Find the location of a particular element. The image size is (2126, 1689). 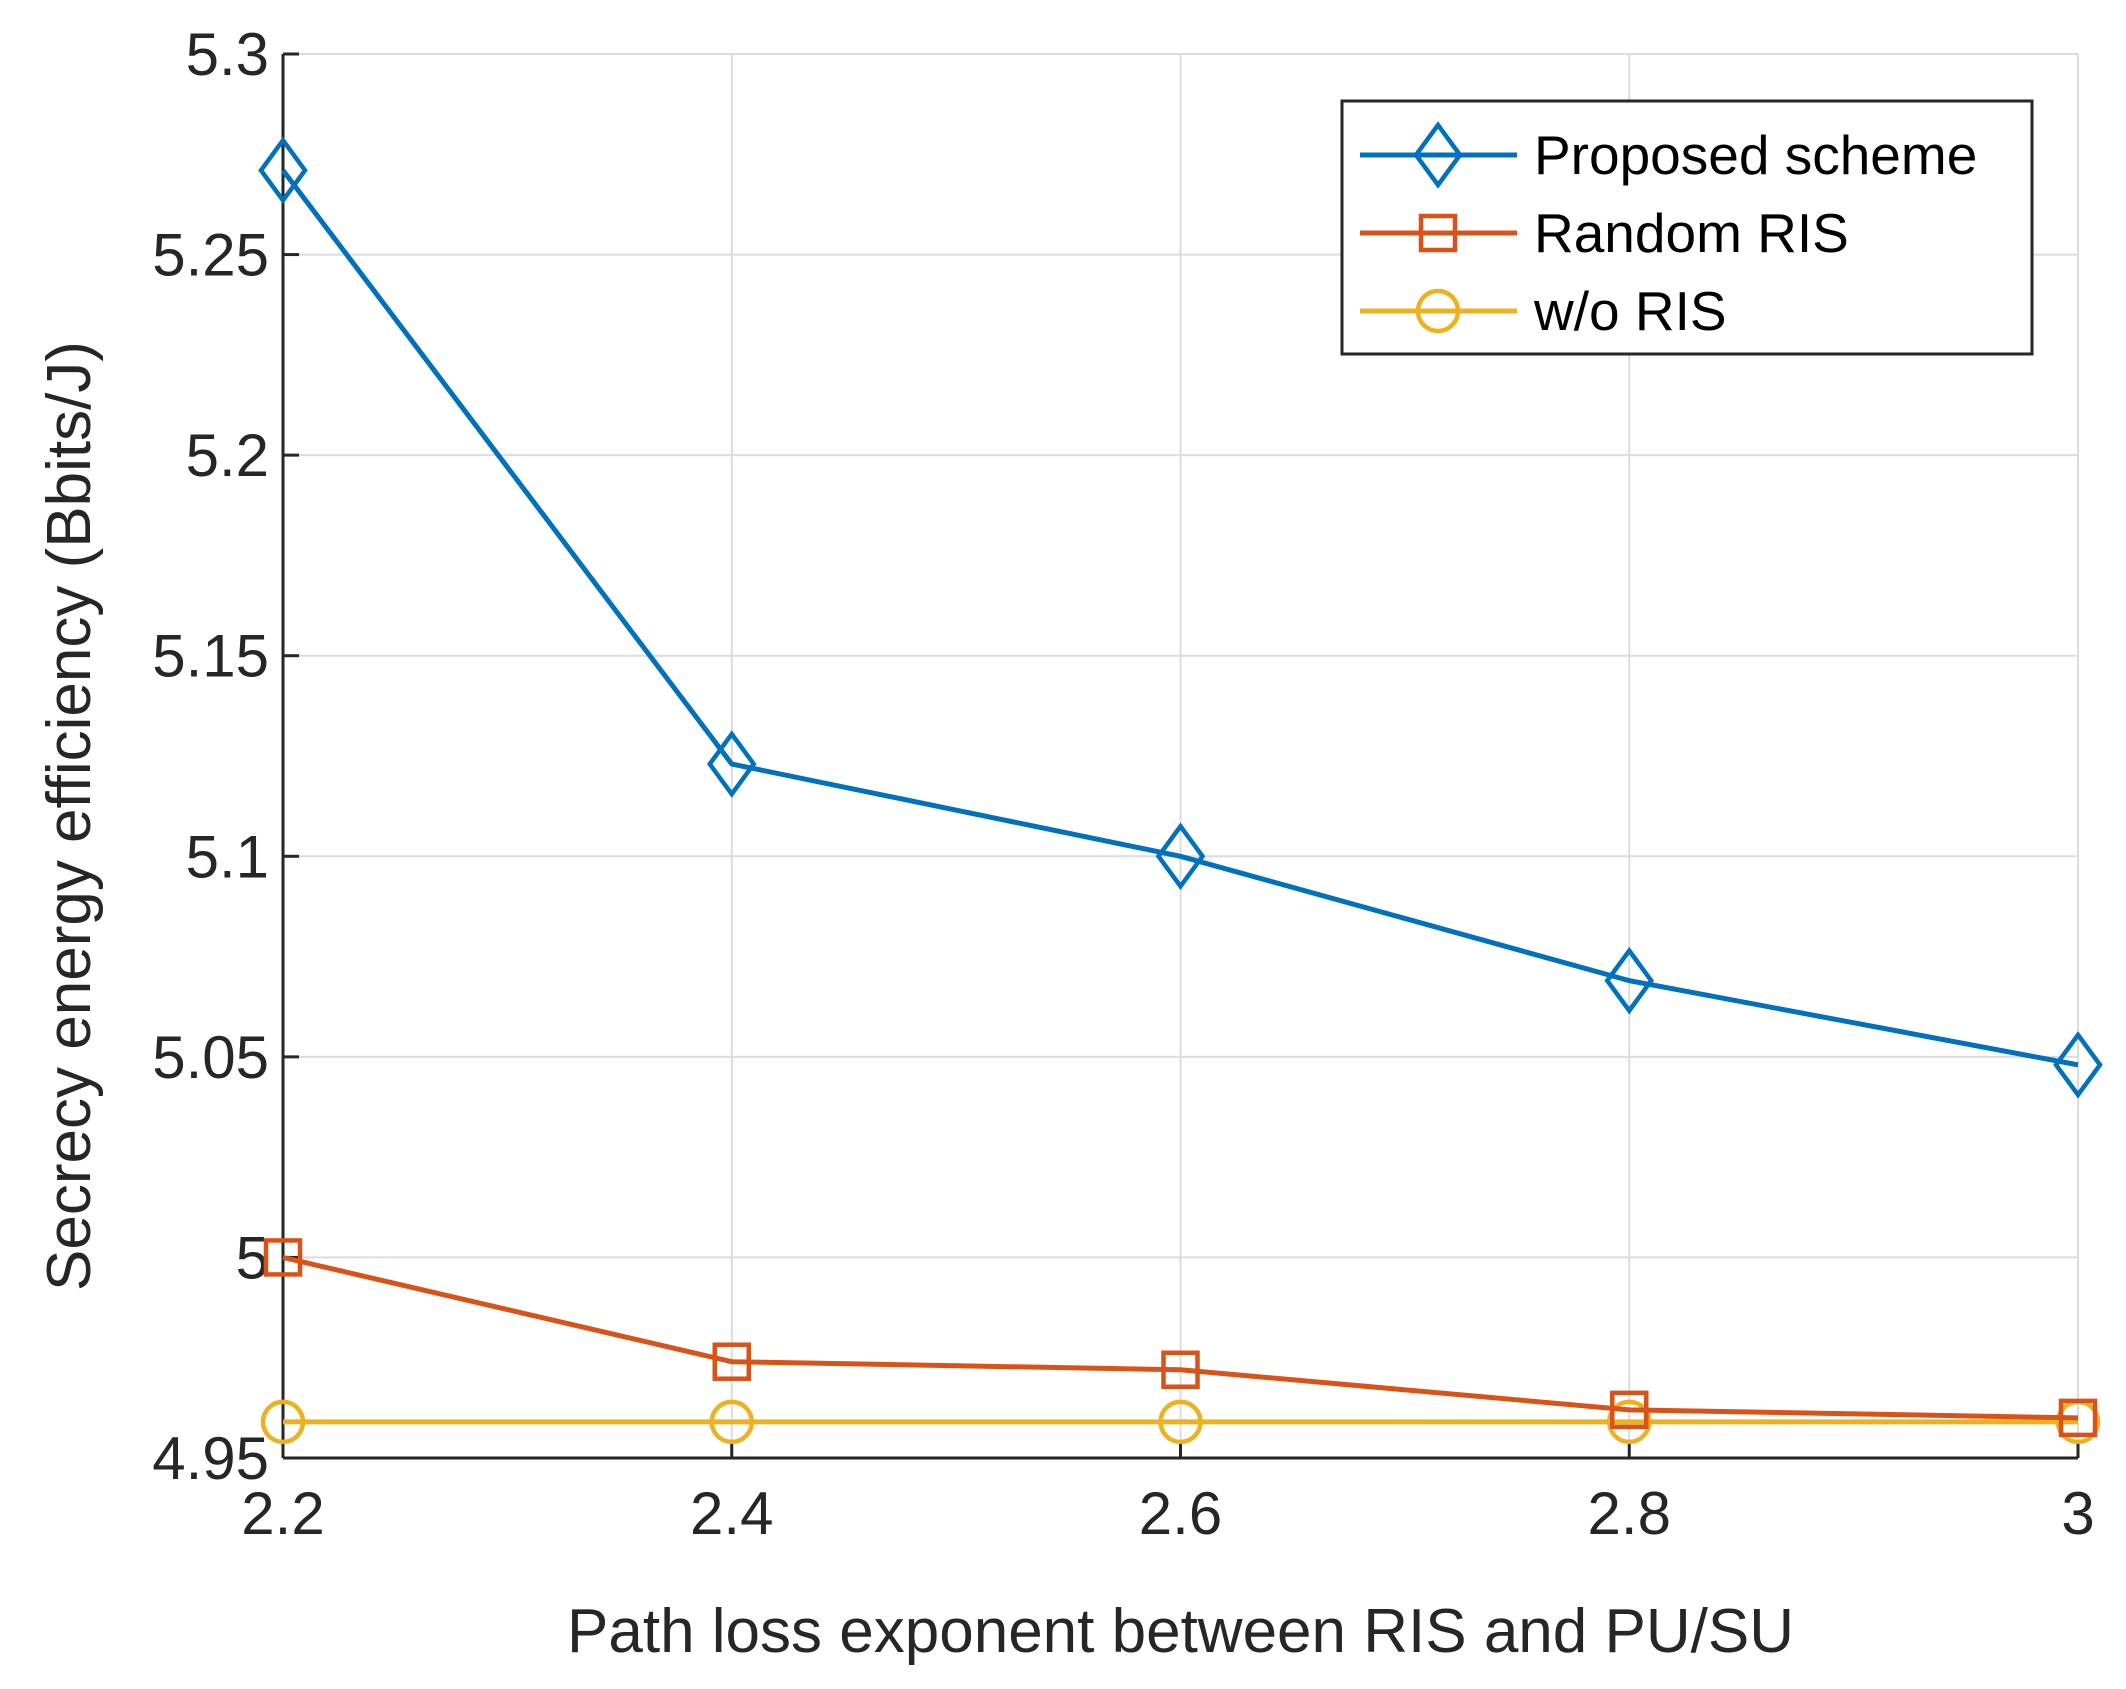

legend-item: Proposed scheme is located at coordinates (1668, 155).